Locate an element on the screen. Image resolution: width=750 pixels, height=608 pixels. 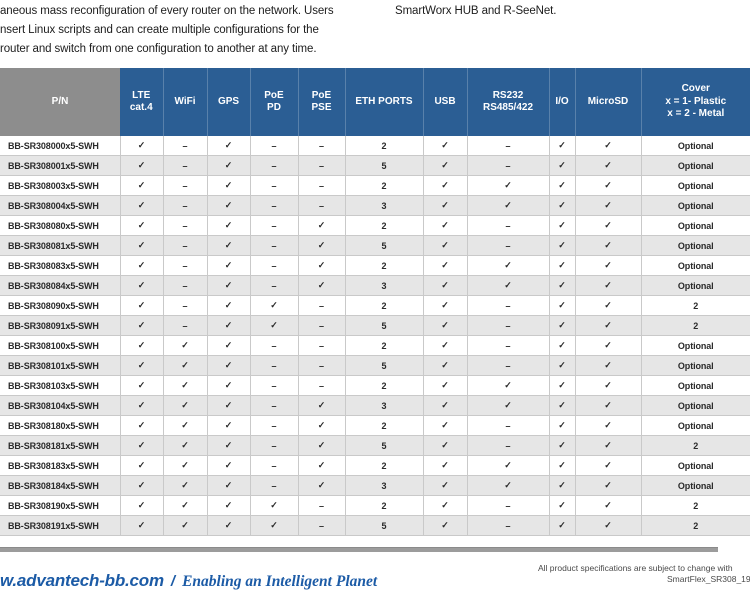
table-row: BB-SR308103x5-SWH ✓ ✓ ✓ – –2 ✓ ✓ ✓ ✓ Optional is located at coordinates (375, 385).